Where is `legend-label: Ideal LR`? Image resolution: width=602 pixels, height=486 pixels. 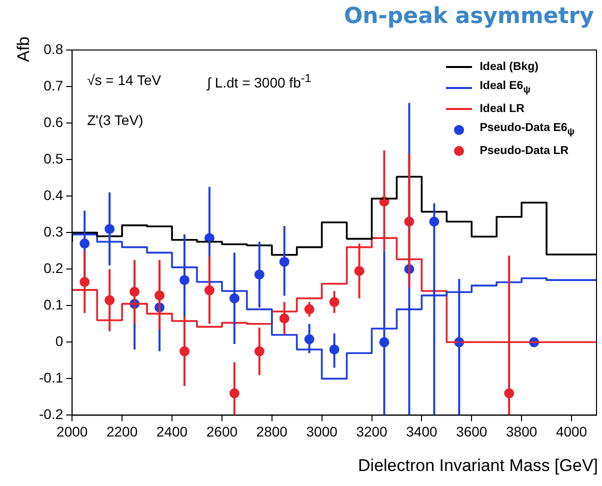
legend-label: Ideal LR is located at coordinates (502, 108).